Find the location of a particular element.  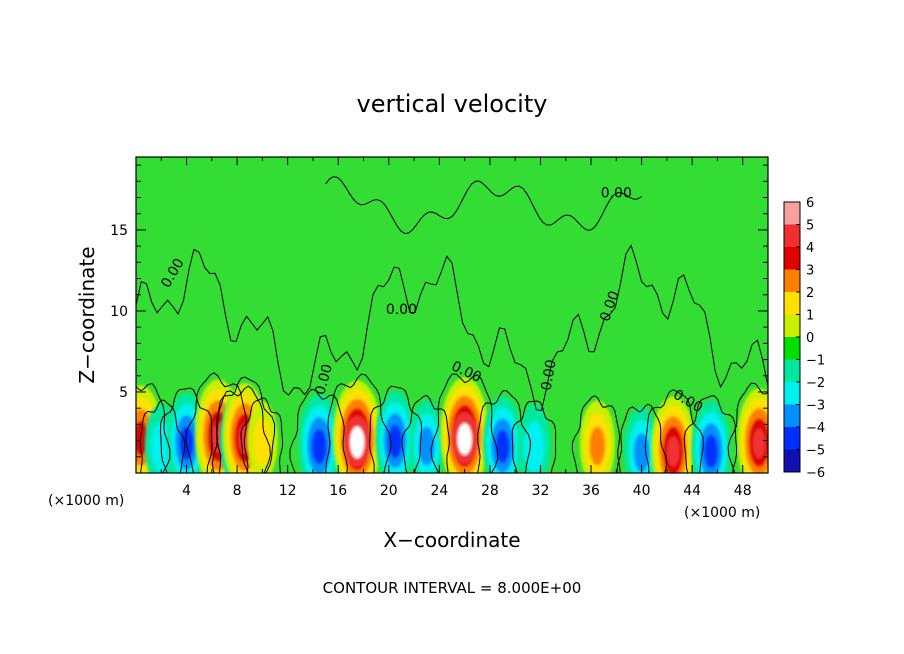

x-tick-label: 24 is located at coordinates (439, 491).